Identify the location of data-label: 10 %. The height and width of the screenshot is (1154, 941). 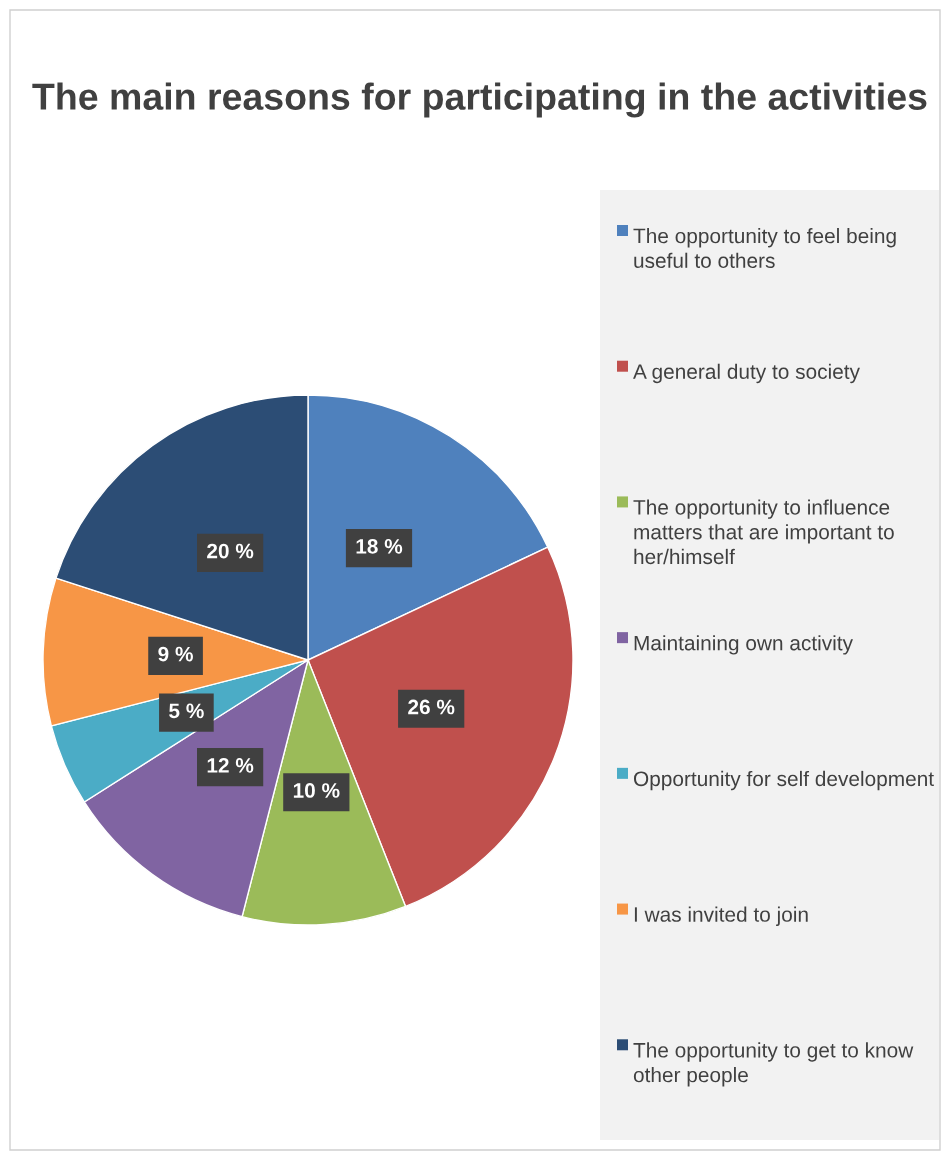
(316, 790).